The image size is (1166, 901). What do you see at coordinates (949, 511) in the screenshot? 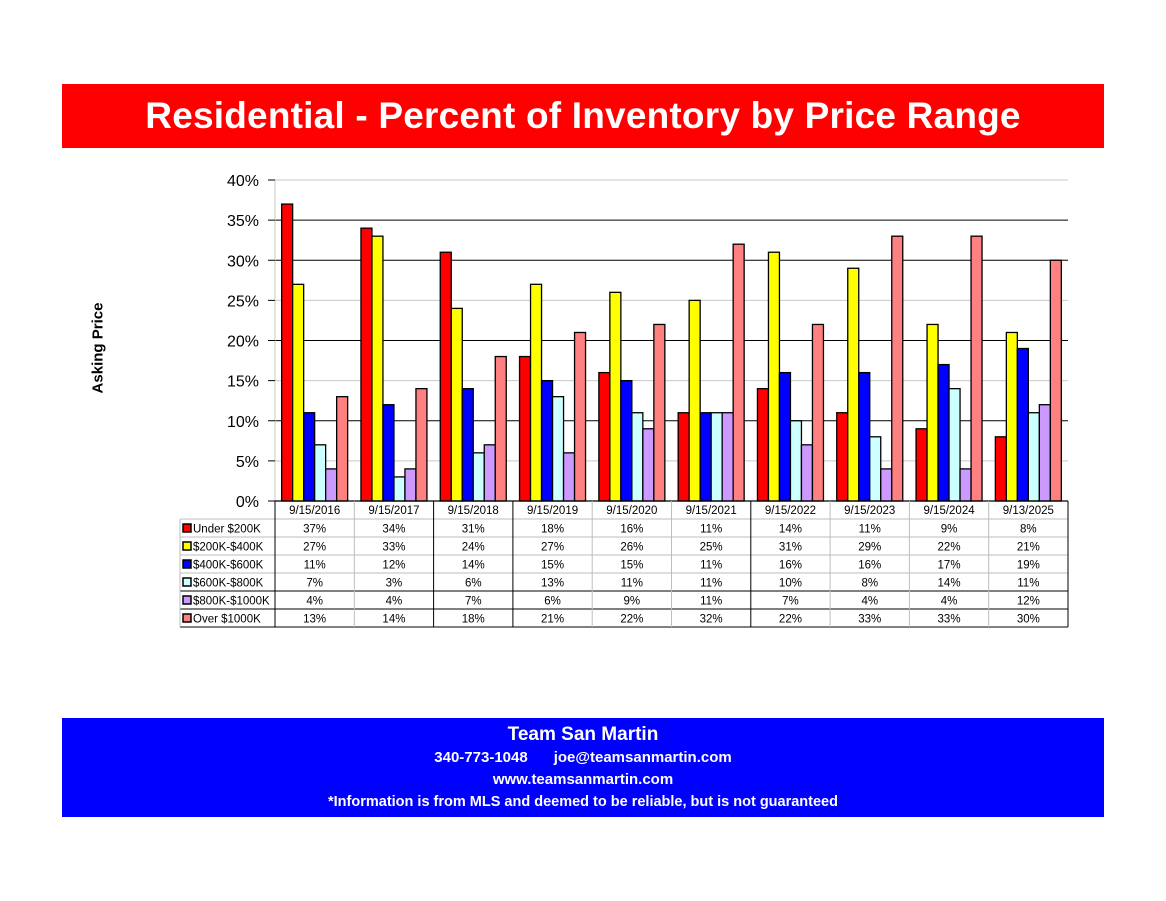
I see `x-tick-label: 9/15/2024` at bounding box center [949, 511].